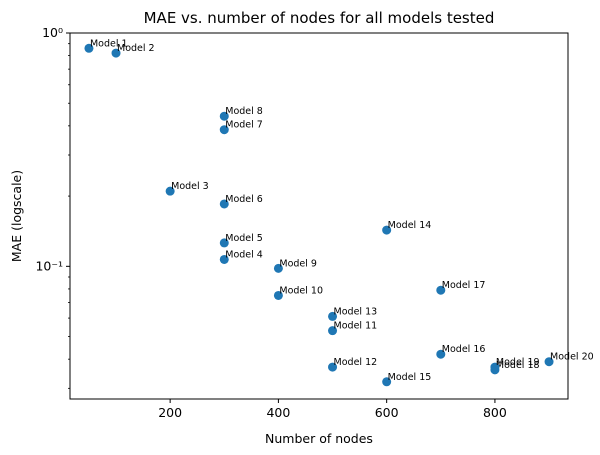  I want to click on data-point-label: Model 5, so click(244, 238).